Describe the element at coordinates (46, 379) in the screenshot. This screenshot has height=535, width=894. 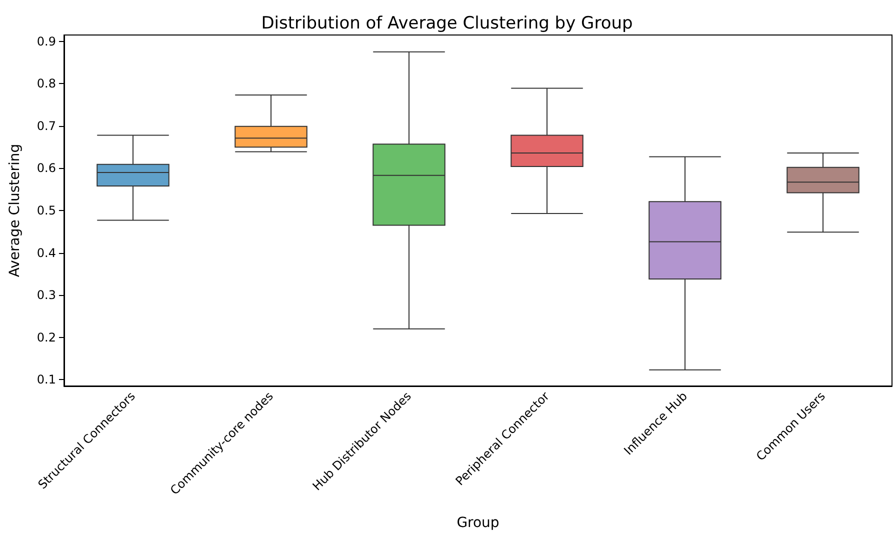
I see `y-tick-label: 0.1` at that location.